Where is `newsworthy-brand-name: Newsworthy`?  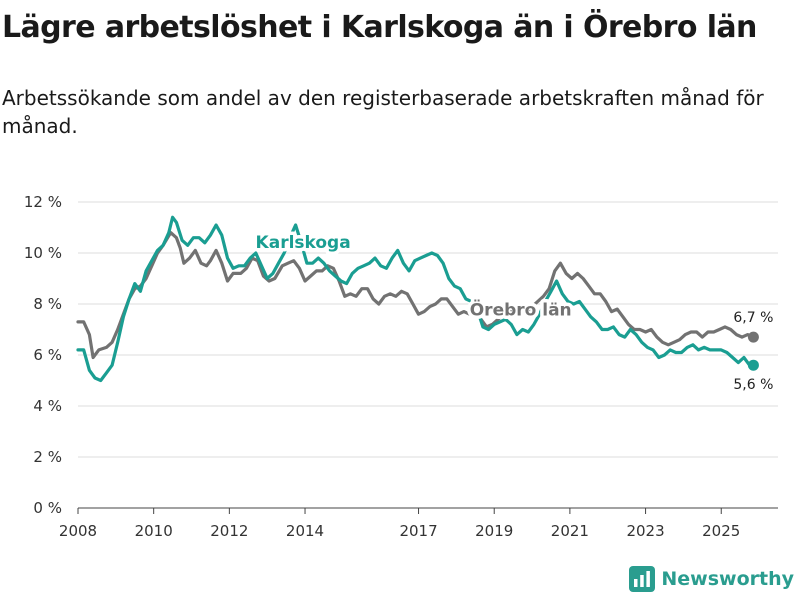 newsworthy-brand-name: Newsworthy is located at coordinates (727, 579).